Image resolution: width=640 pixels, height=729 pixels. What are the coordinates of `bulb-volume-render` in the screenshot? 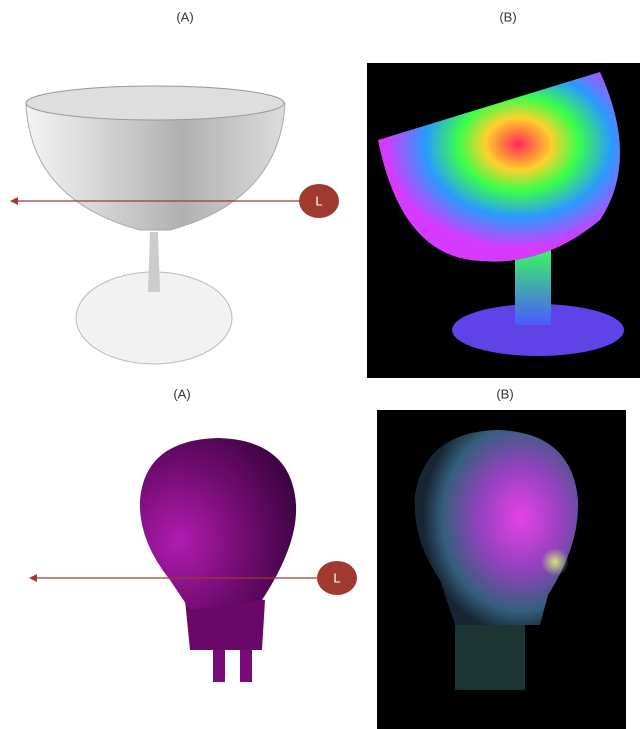 It's located at (496, 560).